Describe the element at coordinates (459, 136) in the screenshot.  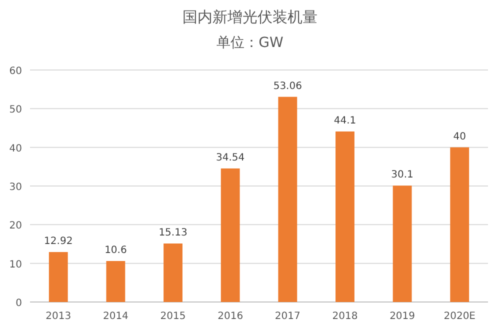
I see `data-label: 40` at that location.